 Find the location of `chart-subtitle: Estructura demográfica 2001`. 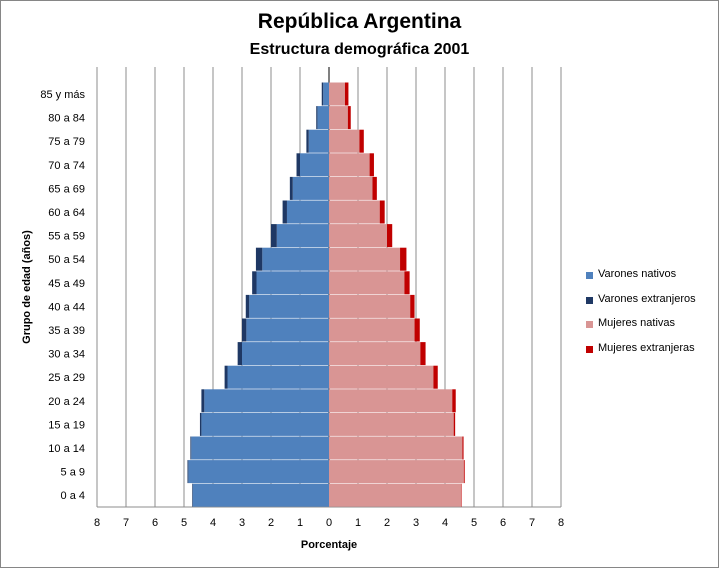

chart-subtitle: Estructura demográfica 2001 is located at coordinates (359, 49).